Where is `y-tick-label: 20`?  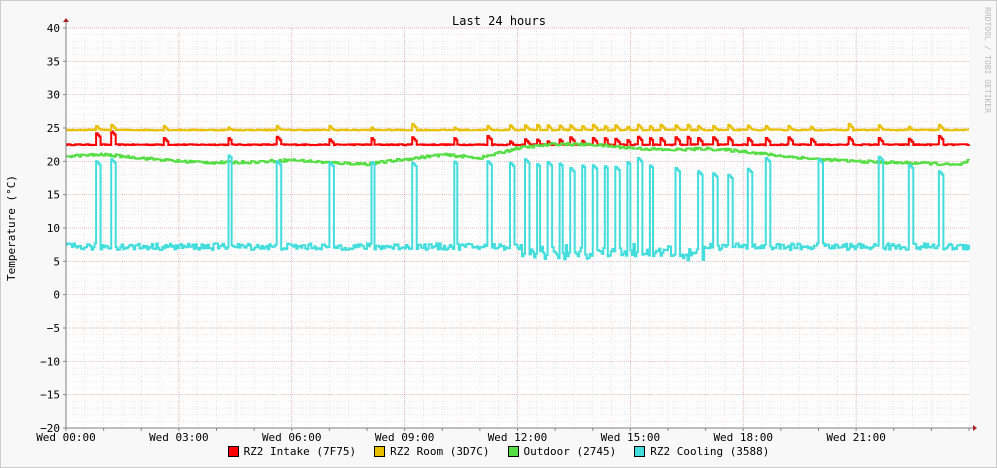 y-tick-label: 20 is located at coordinates (53, 161).